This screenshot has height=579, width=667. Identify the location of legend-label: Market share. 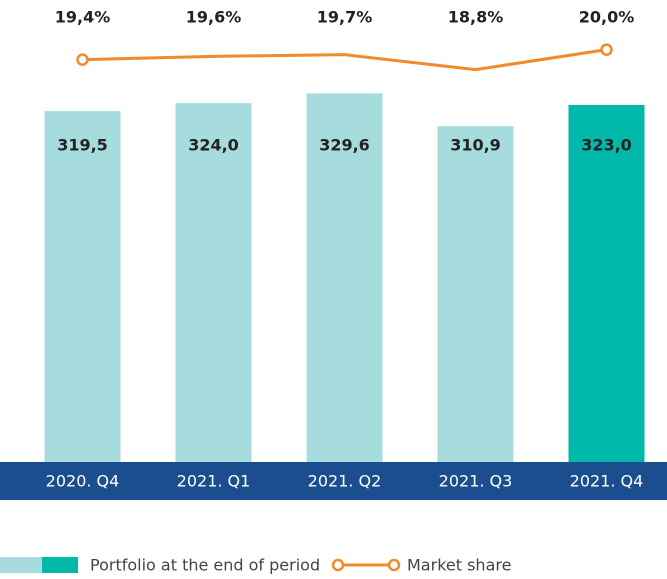
(459, 565).